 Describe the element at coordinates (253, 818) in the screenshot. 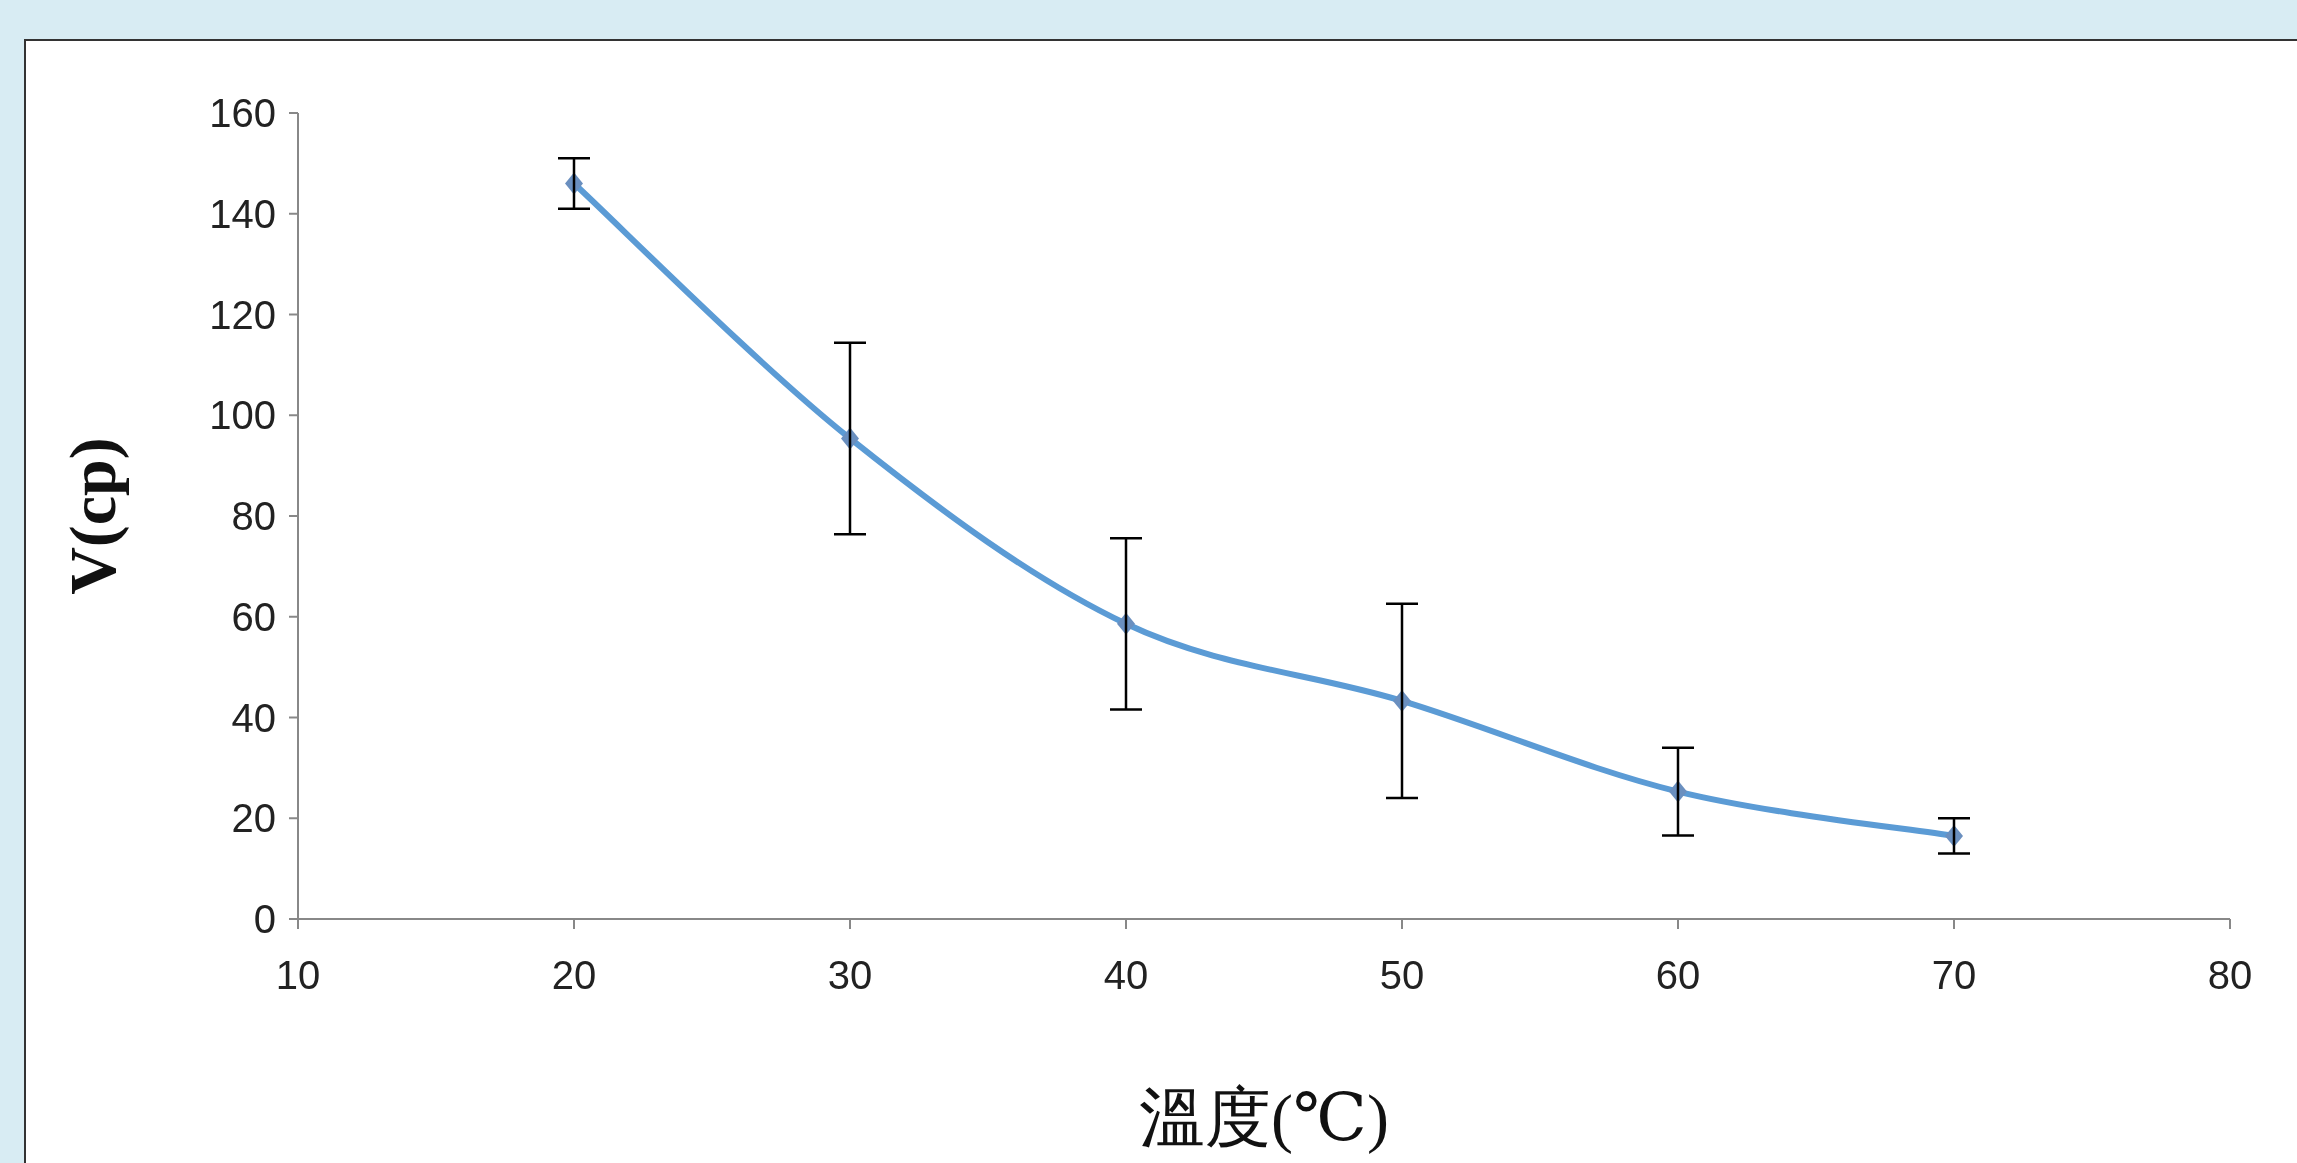

I see `y-tick-label: 20` at that location.